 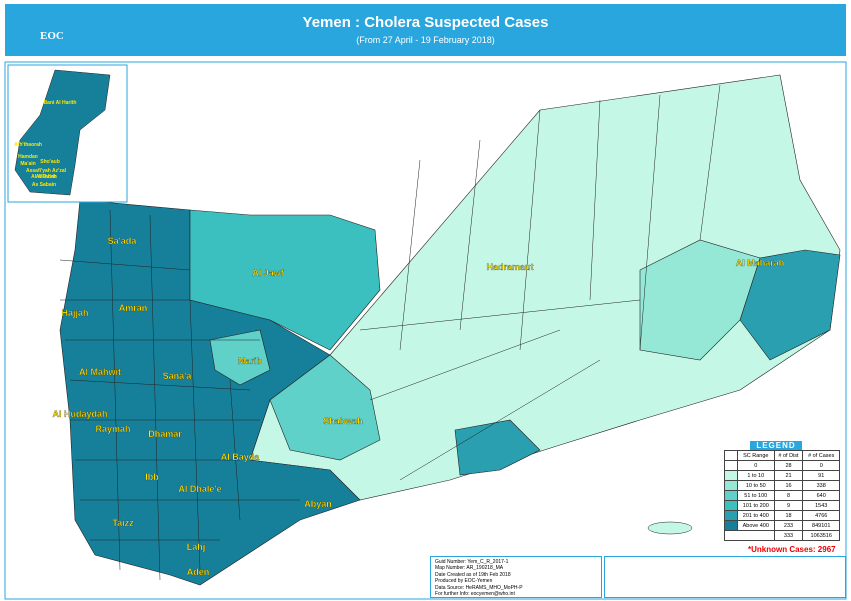 I want to click on legend-title: LEGEND, so click(x=776, y=445).